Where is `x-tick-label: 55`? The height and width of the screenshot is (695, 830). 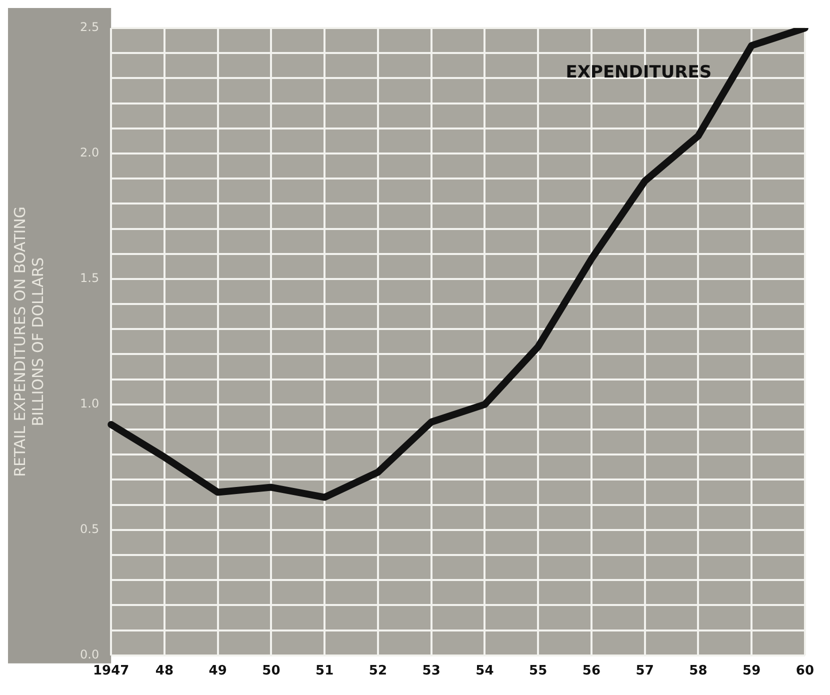
x-tick-label: 55 is located at coordinates (538, 671).